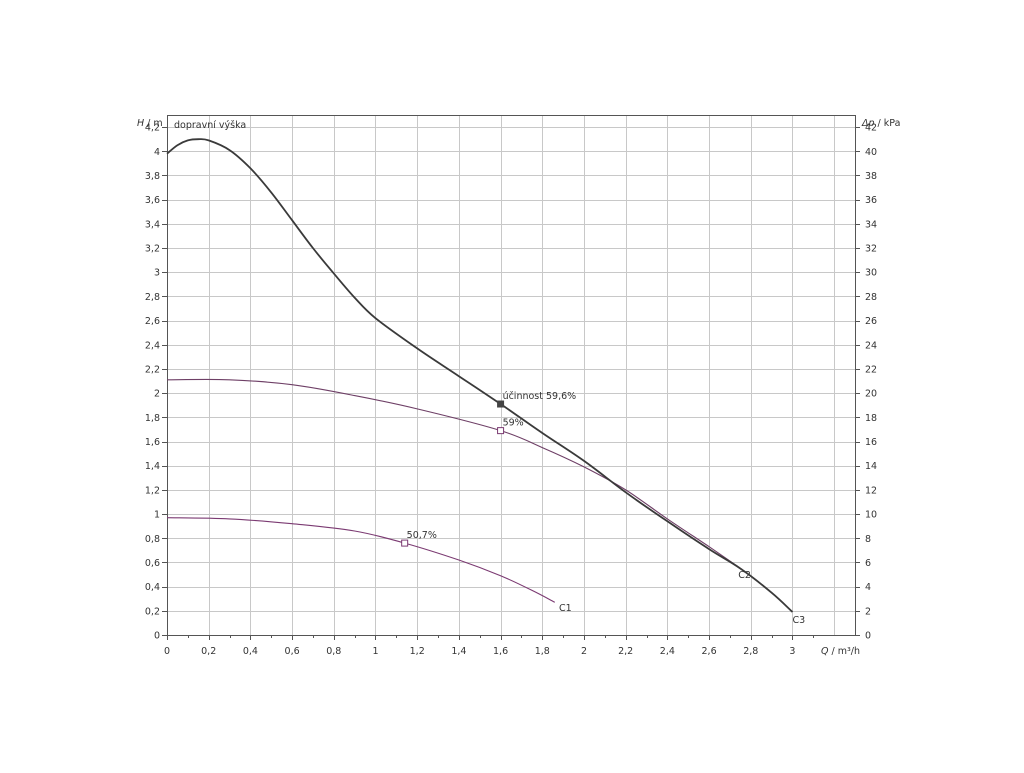 Image resolution: width=1024 pixels, height=773 pixels. Describe the element at coordinates (868, 563) in the screenshot. I see `right-tick-label: 6` at that location.